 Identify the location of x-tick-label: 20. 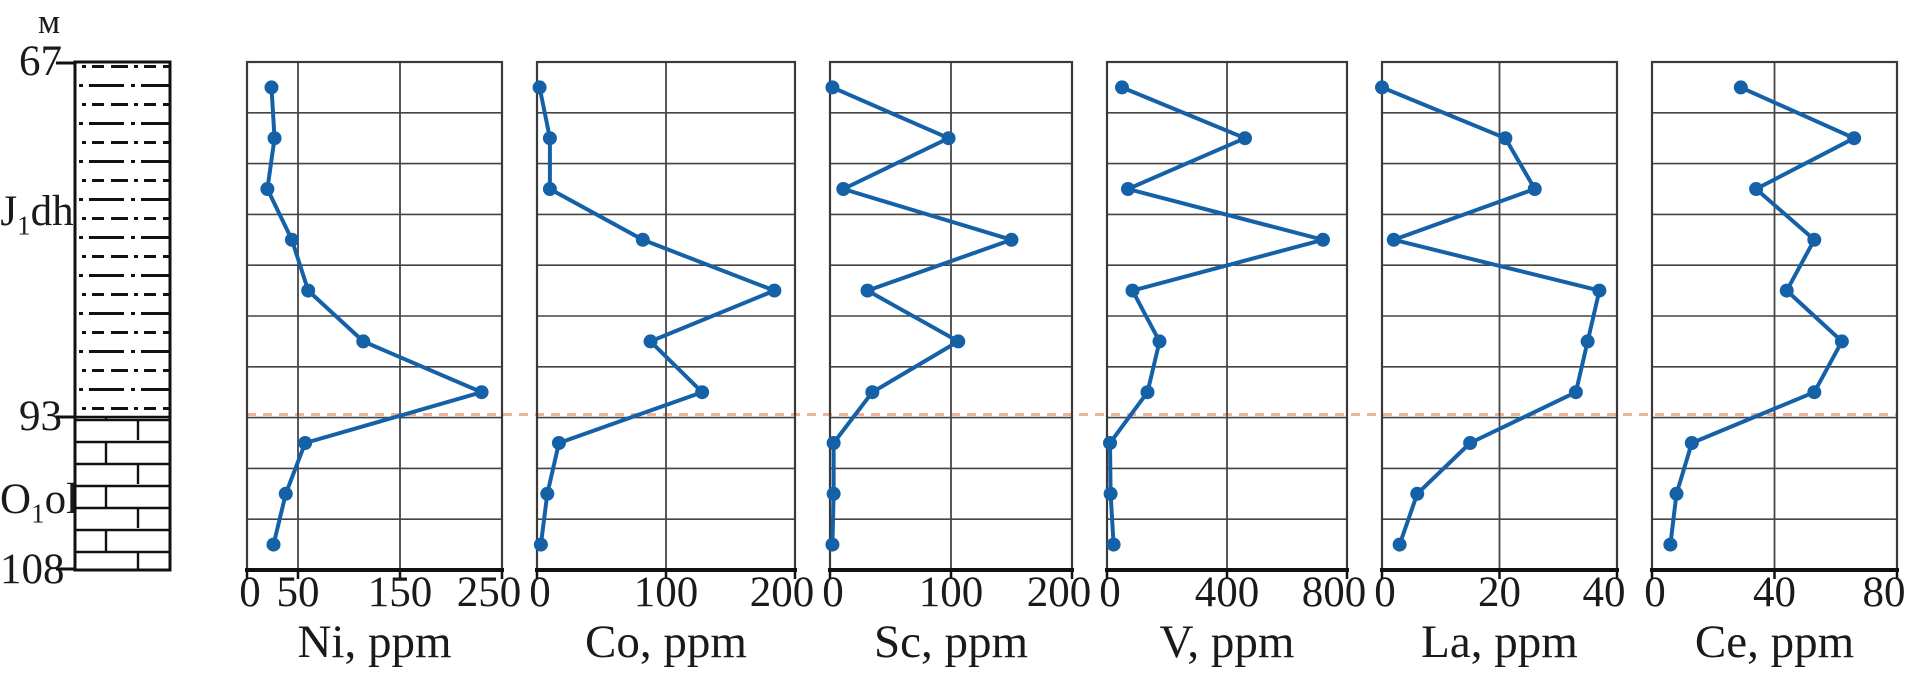
(1499, 592).